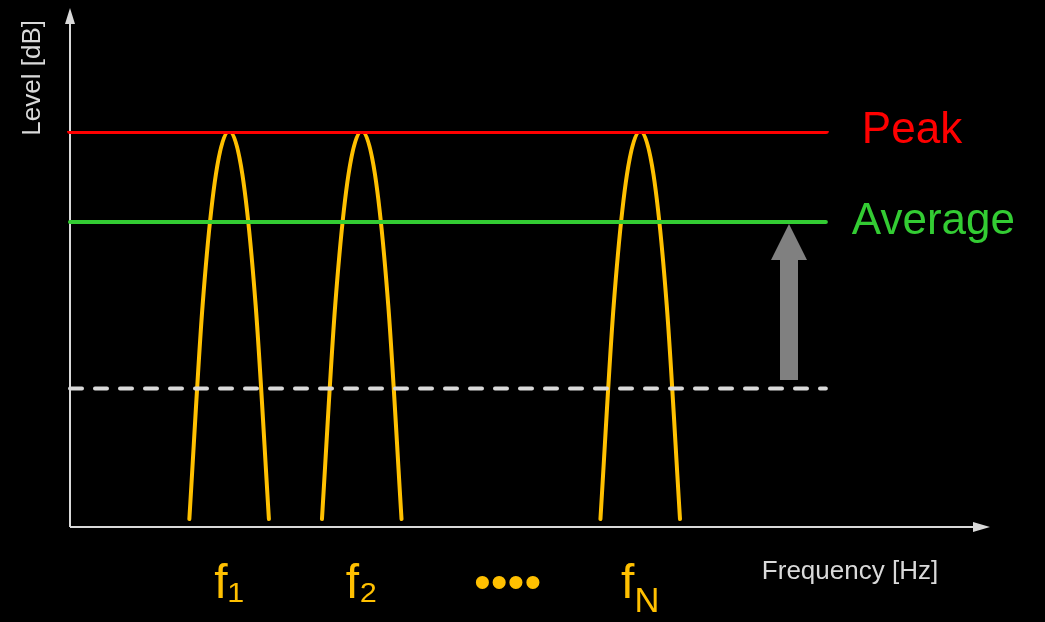 This screenshot has height=622, width=1045. Describe the element at coordinates (933, 219) in the screenshot. I see `series-label: Average` at that location.